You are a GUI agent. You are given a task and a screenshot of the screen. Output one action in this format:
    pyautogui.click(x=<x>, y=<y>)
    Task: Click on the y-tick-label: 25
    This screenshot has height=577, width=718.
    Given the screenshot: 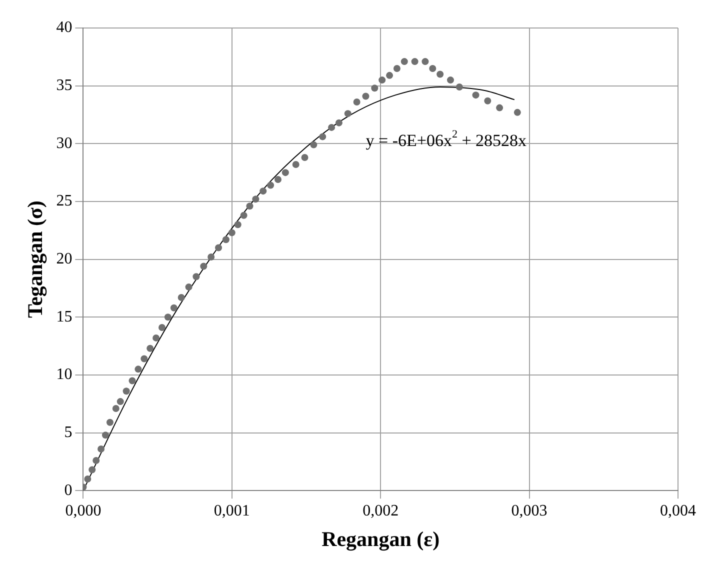 What is the action you would take?
    pyautogui.click(x=64, y=201)
    